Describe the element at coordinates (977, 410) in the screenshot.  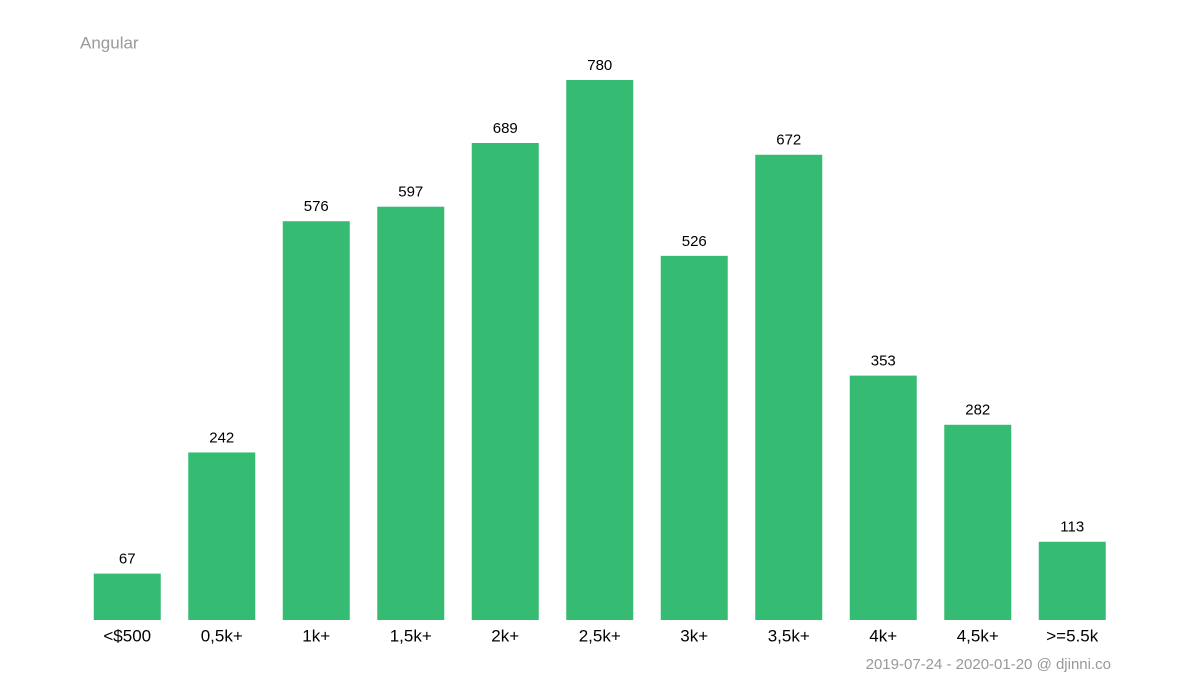
I see `value-label: 282` at that location.